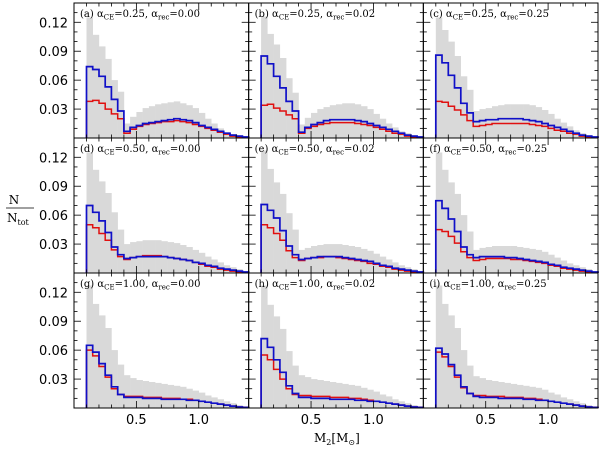 The width and height of the screenshot is (600, 449). Describe the element at coordinates (263, 14) in the screenshot. I see `panel-tag: (b)` at that location.